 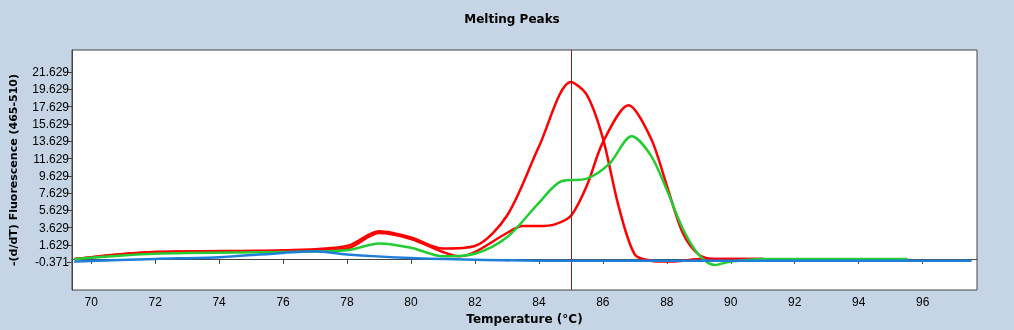 What do you see at coordinates (859, 302) in the screenshot?
I see `x-tick-label: 94` at bounding box center [859, 302].